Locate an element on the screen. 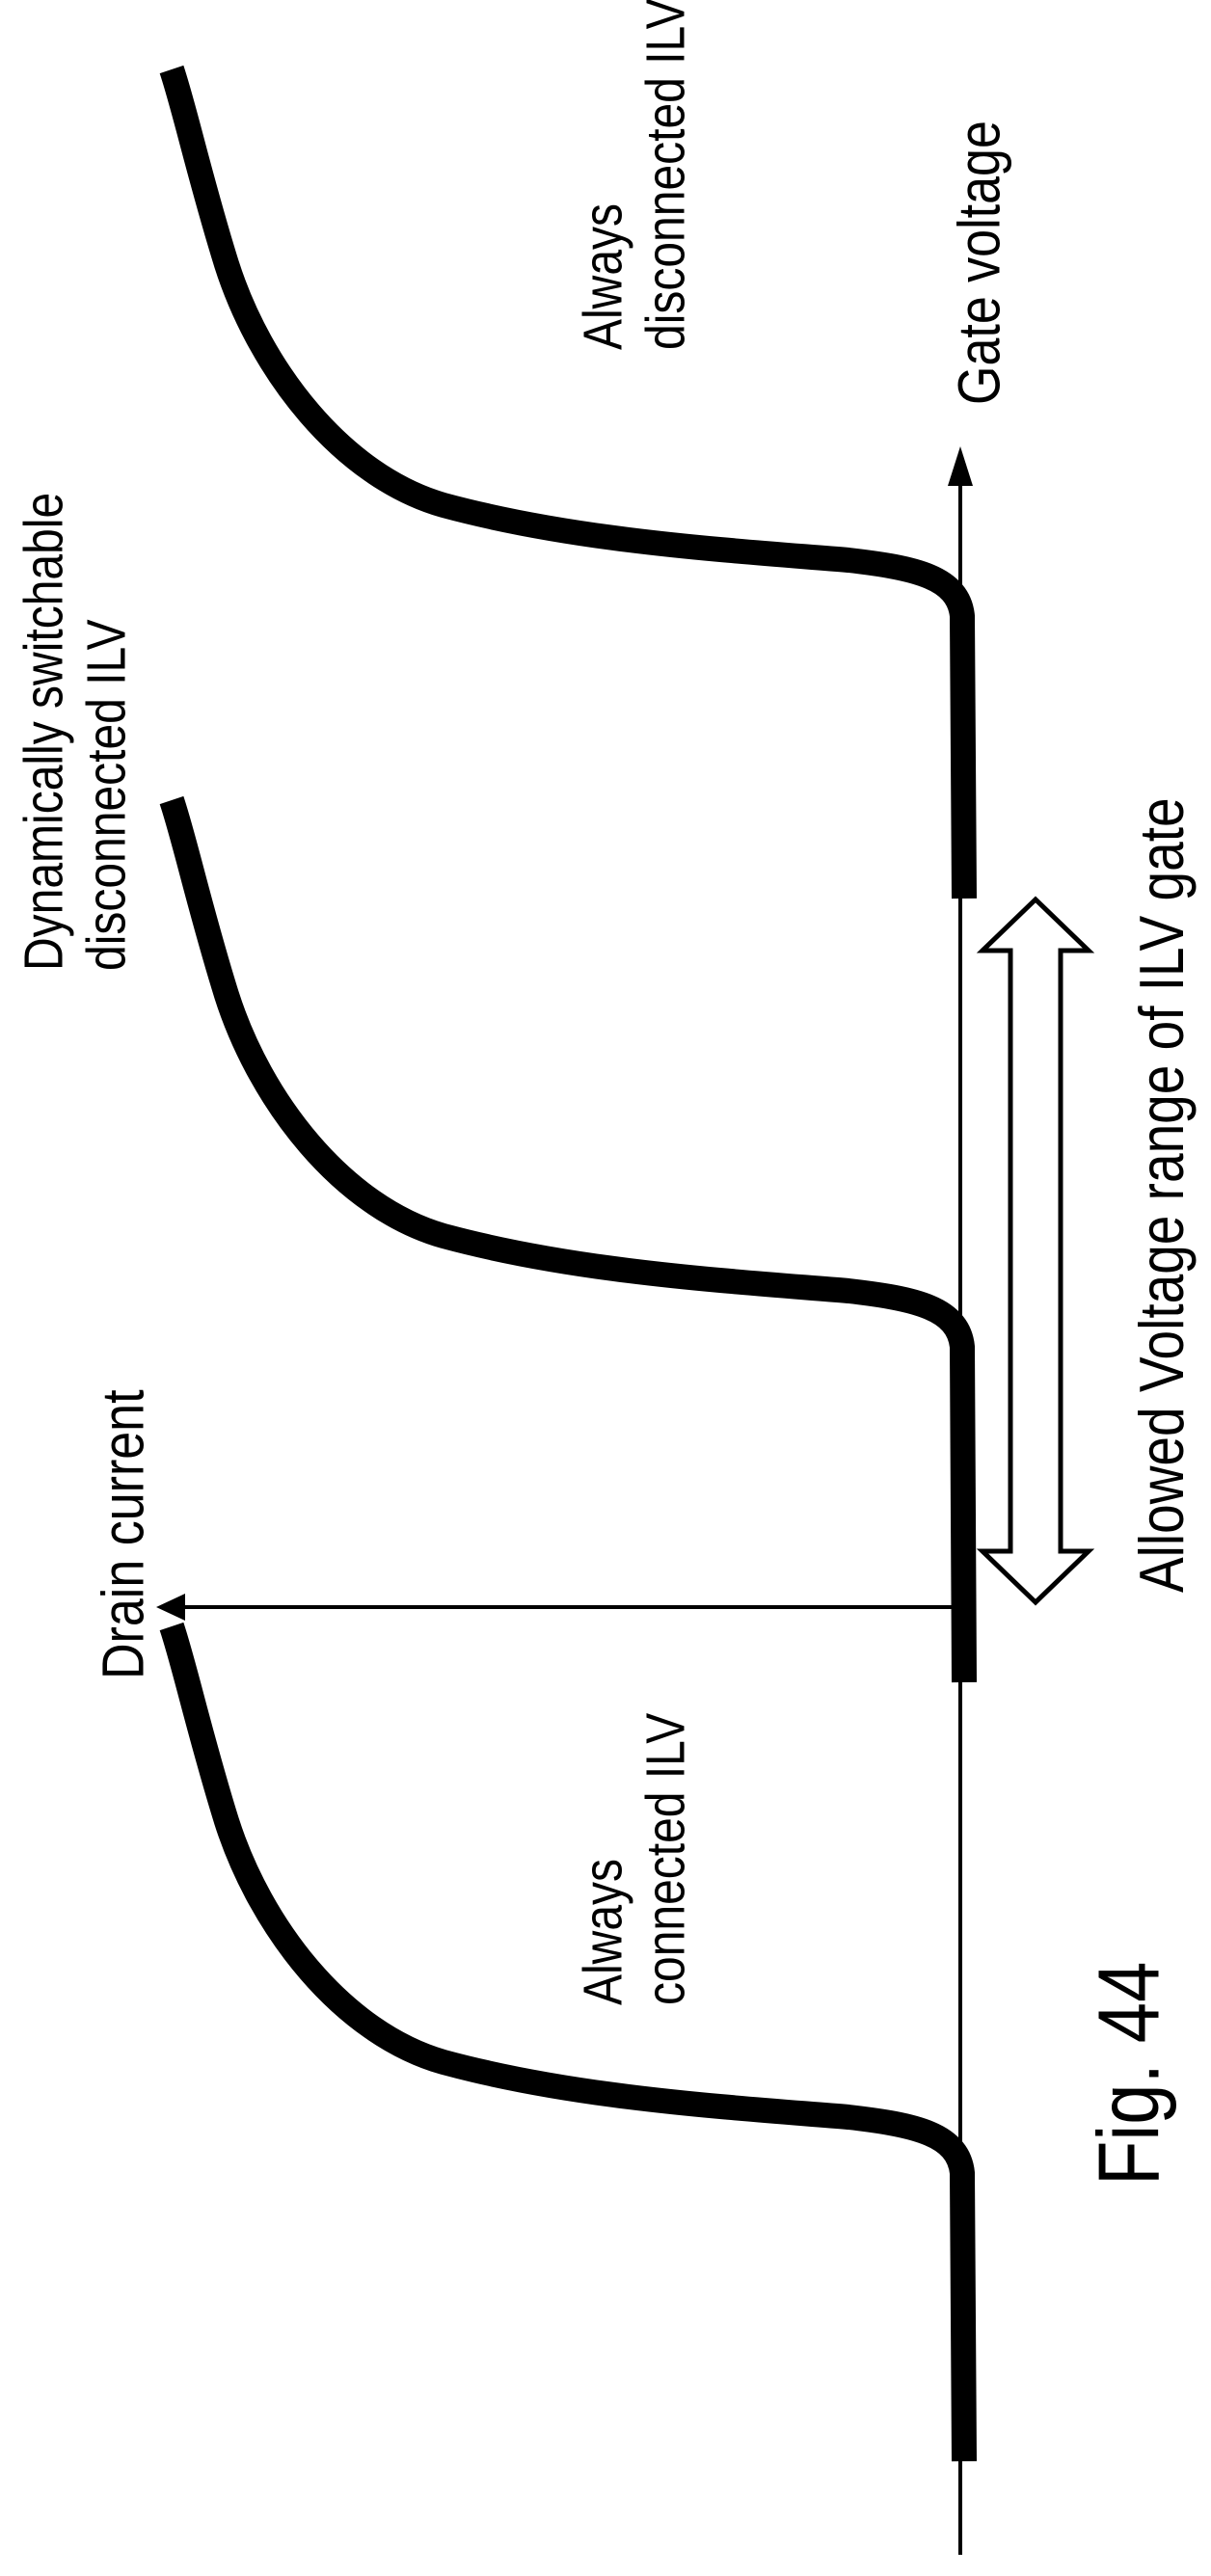 The width and height of the screenshot is (1211, 2576). allowed-voltage-range-label: Allowed Voltage range of ILV gate is located at coordinates (1162, 1195).